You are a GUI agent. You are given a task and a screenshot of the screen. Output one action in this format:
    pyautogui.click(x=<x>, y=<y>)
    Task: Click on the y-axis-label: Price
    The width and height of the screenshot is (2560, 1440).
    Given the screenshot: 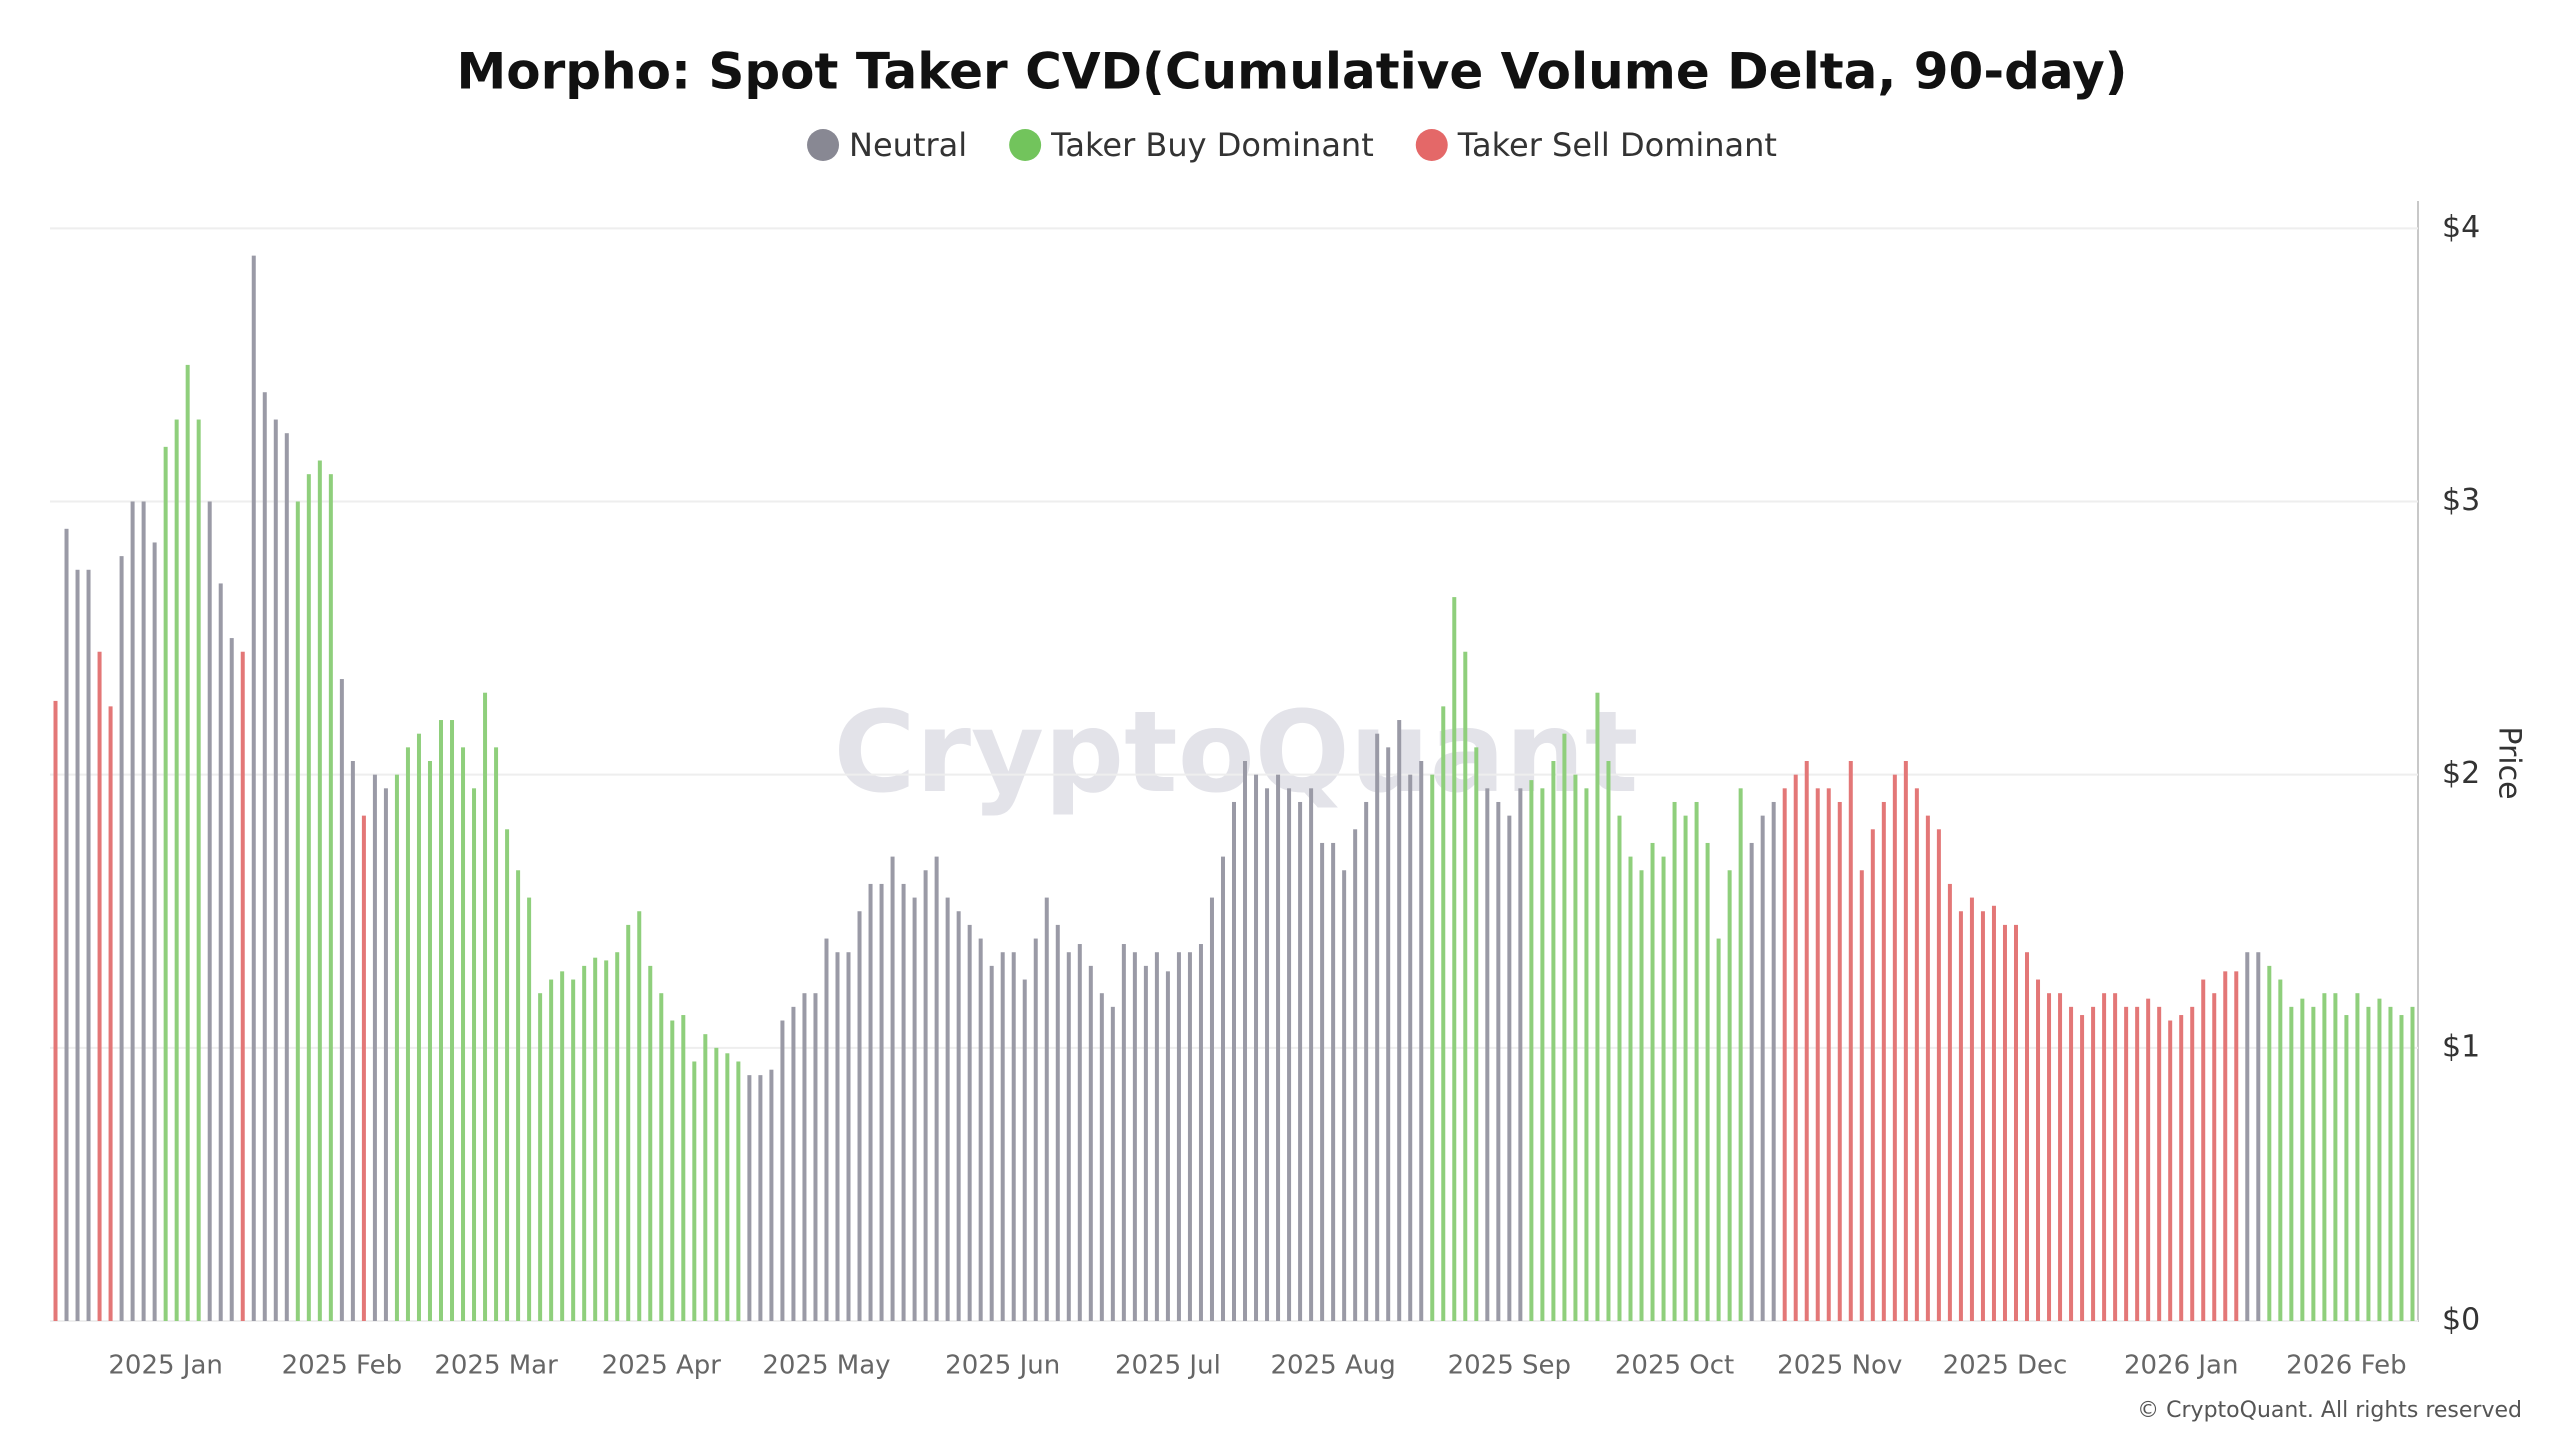 What is the action you would take?
    pyautogui.click(x=2509, y=762)
    